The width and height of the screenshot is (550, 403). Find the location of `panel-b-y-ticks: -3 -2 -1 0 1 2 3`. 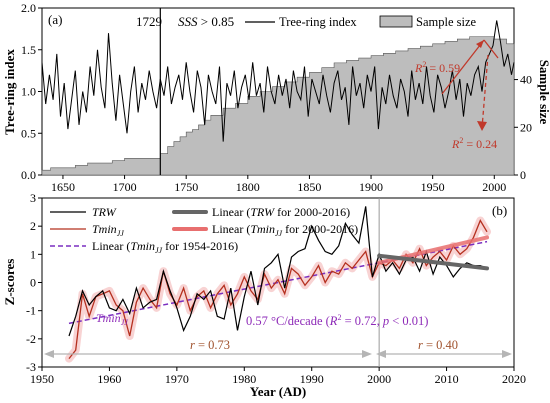

panel-b-y-ticks: -3 -2 -1 0 1 2 3 is located at coordinates (34, 282).